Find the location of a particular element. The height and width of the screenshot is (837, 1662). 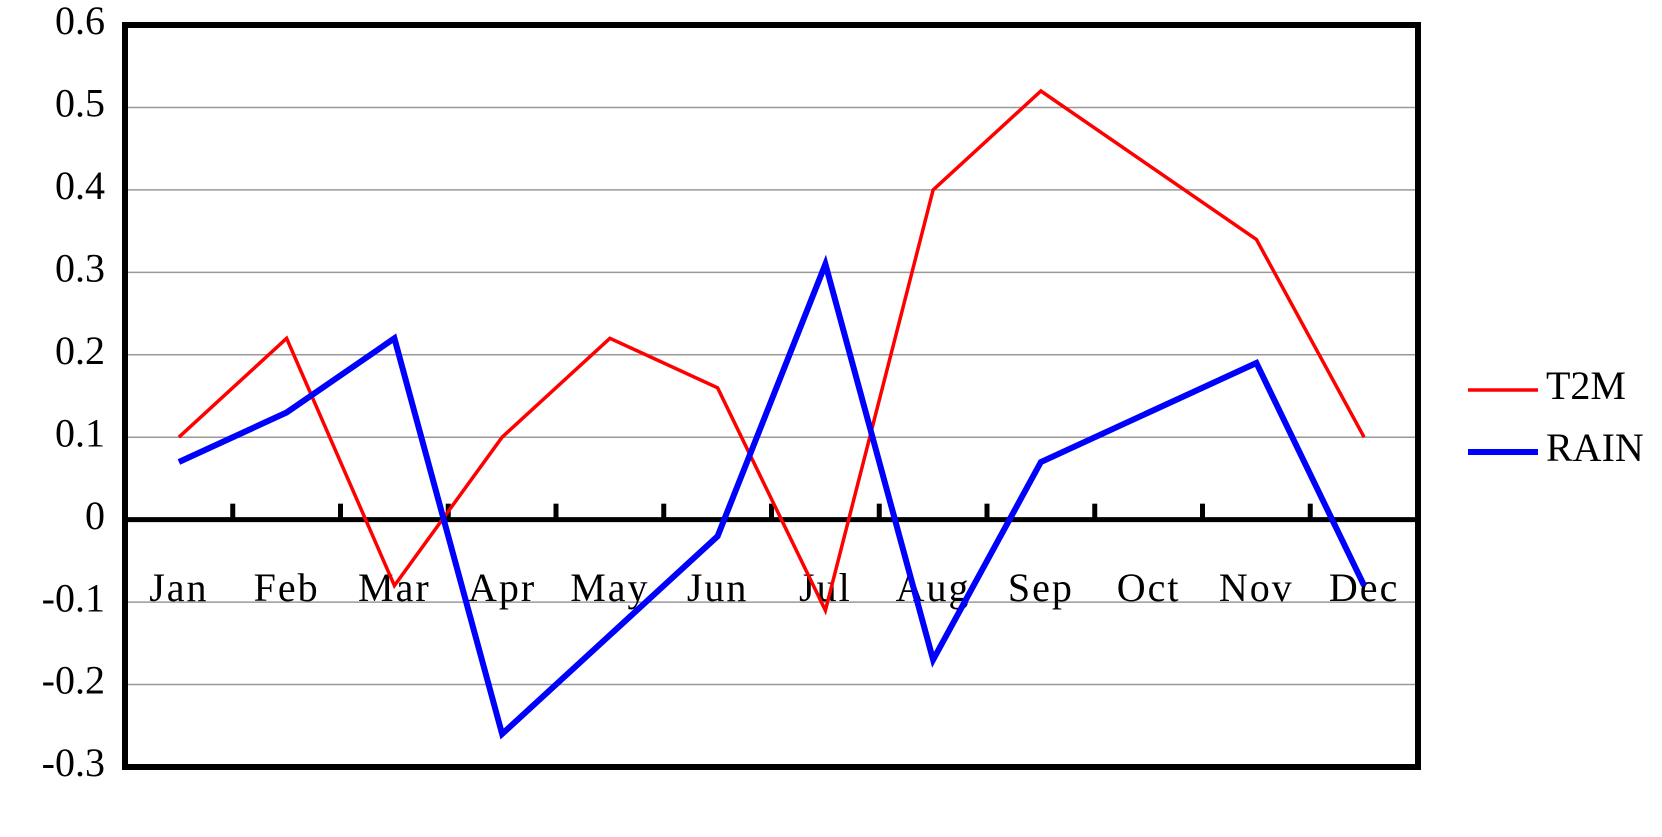

x-tick-label: Jan is located at coordinates (178, 587).